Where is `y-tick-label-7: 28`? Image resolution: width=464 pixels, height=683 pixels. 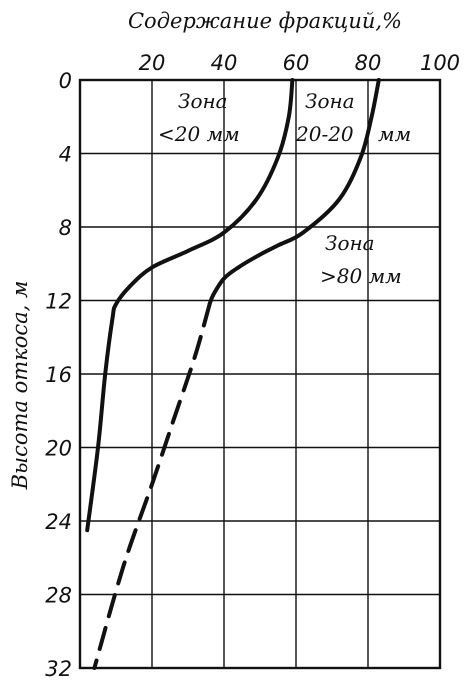
y-tick-label-7: 28 is located at coordinates (58, 596).